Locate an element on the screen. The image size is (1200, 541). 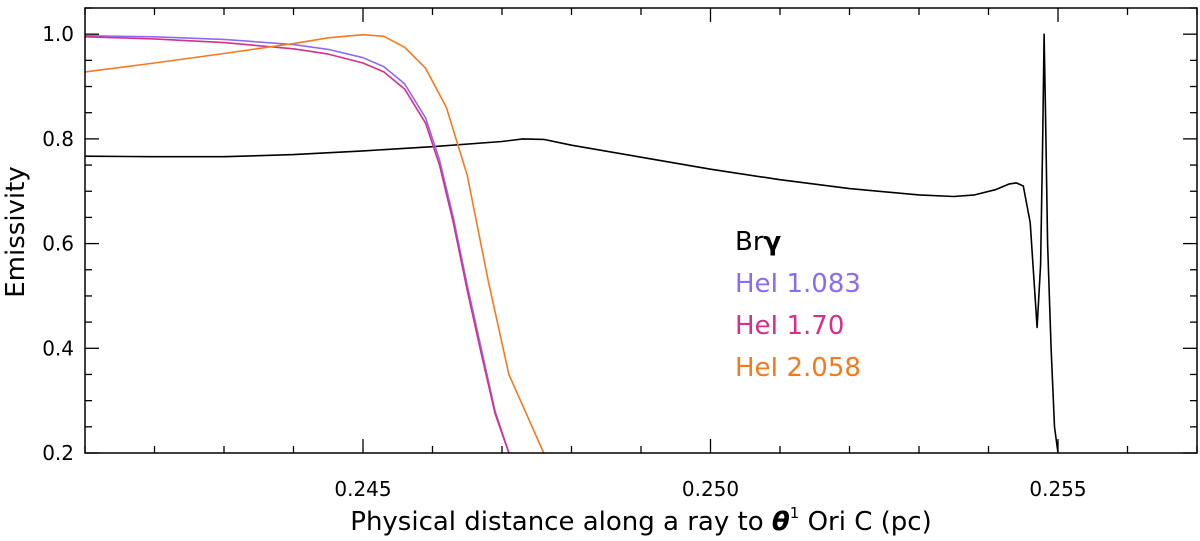
x-axis-title-superscript: 1 is located at coordinates (795, 513).